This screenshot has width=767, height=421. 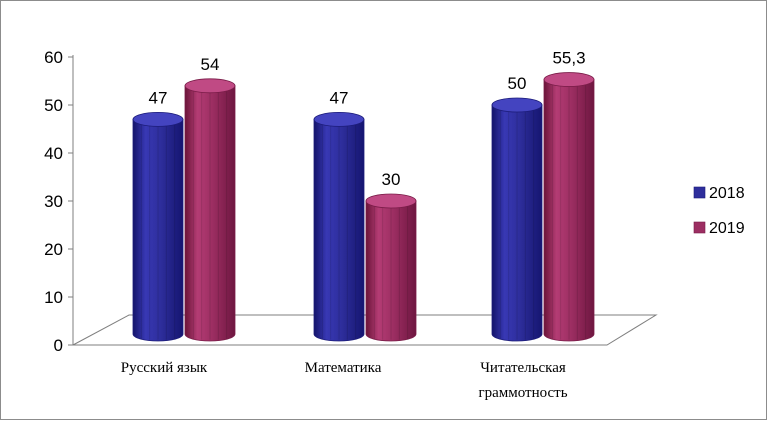 I want to click on x-tick-label-2: граммотность, so click(x=522, y=393).